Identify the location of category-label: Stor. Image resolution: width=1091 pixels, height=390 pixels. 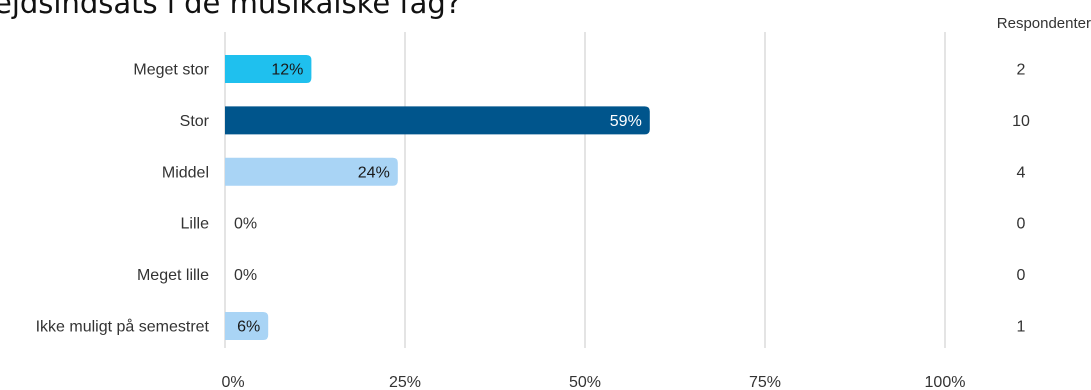
(195, 121).